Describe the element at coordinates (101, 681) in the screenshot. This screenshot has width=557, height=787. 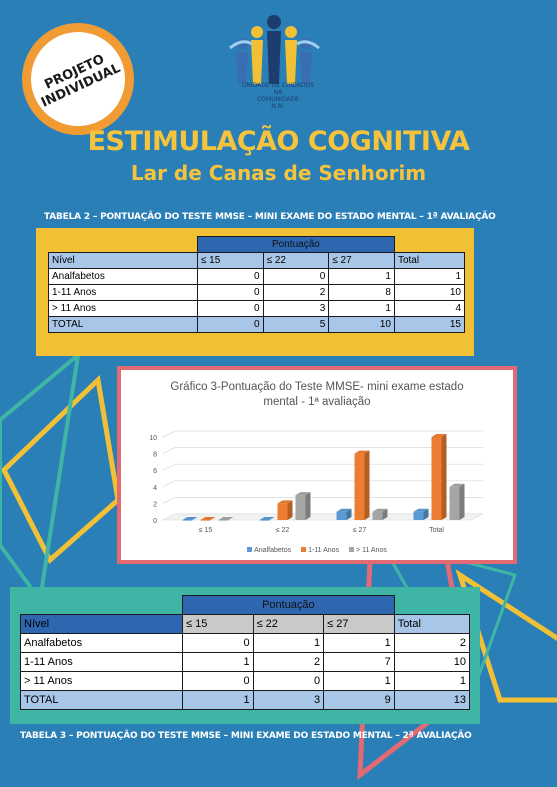
I see `row-label: > 11 Anos` at that location.